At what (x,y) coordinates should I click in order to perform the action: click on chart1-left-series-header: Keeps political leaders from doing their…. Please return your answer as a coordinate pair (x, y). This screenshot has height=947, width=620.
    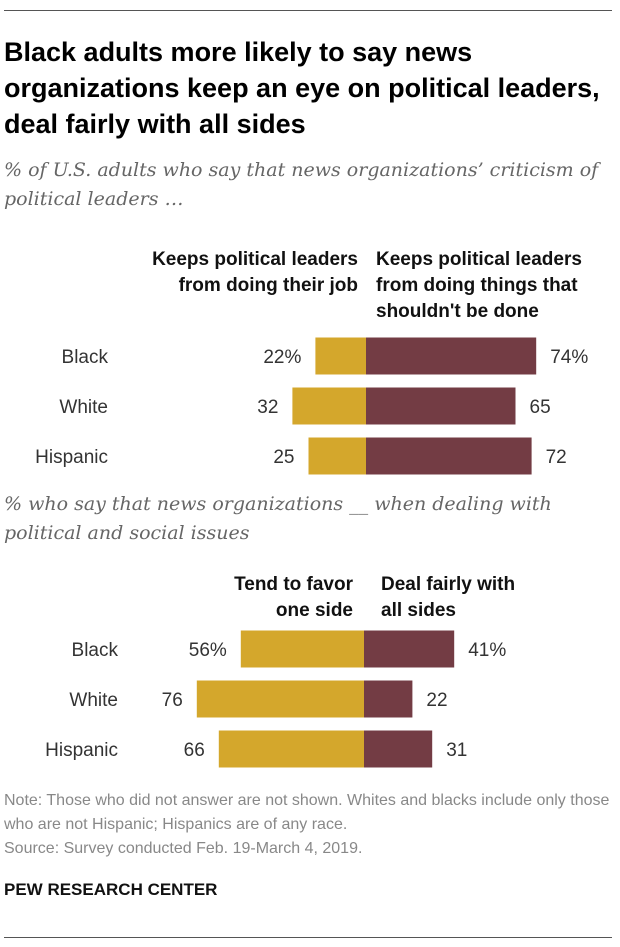
    Looking at the image, I should click on (255, 272).